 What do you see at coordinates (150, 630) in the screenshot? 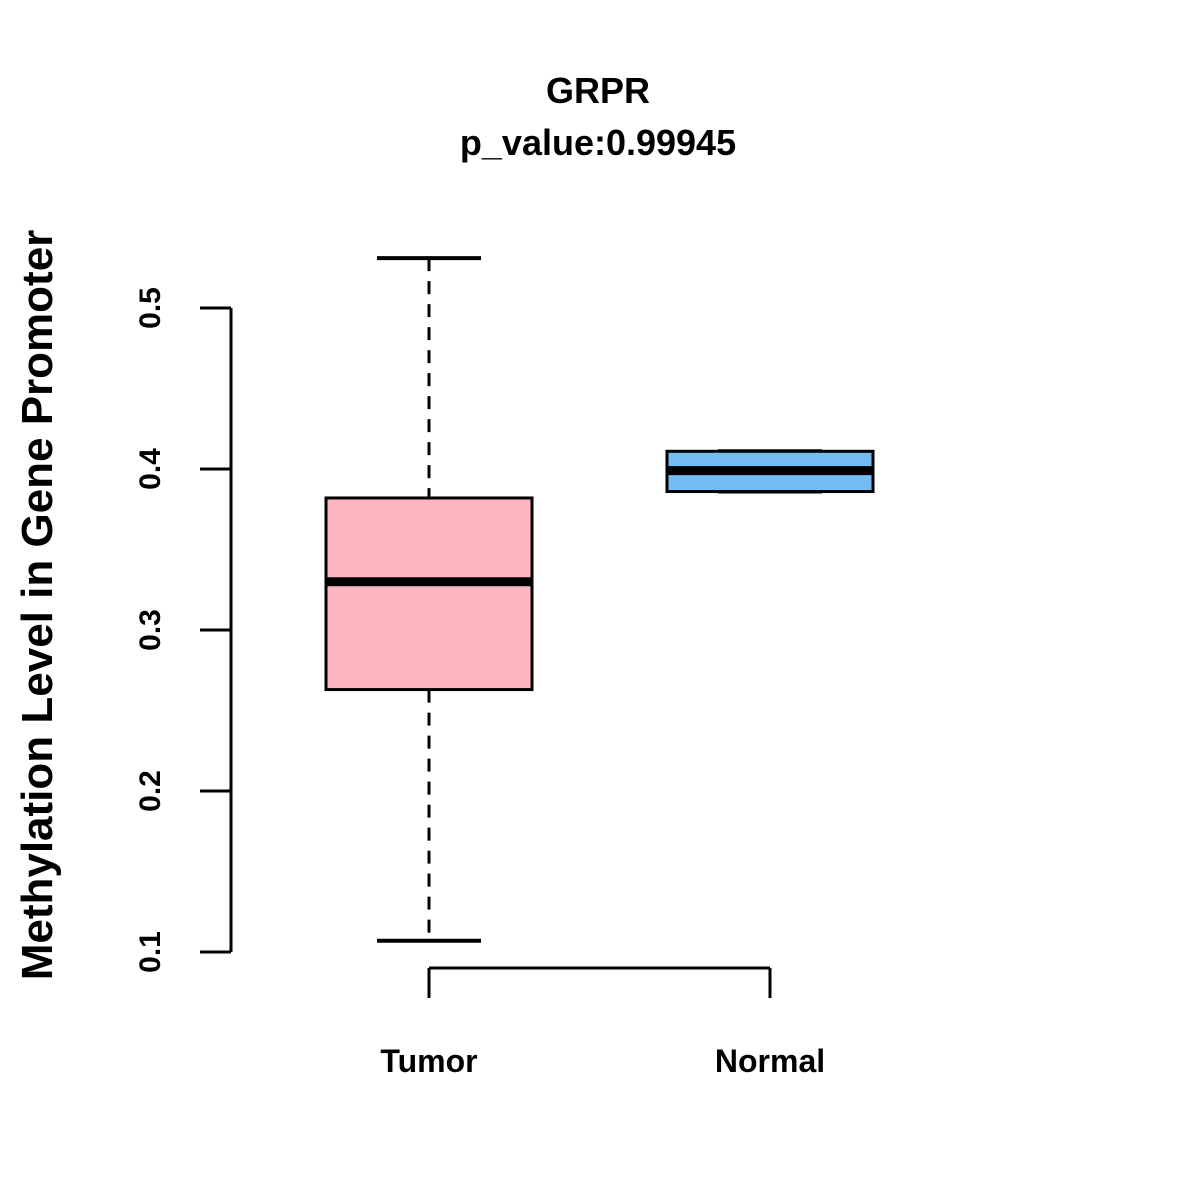
I see `y-tick-label: 0.3` at bounding box center [150, 630].